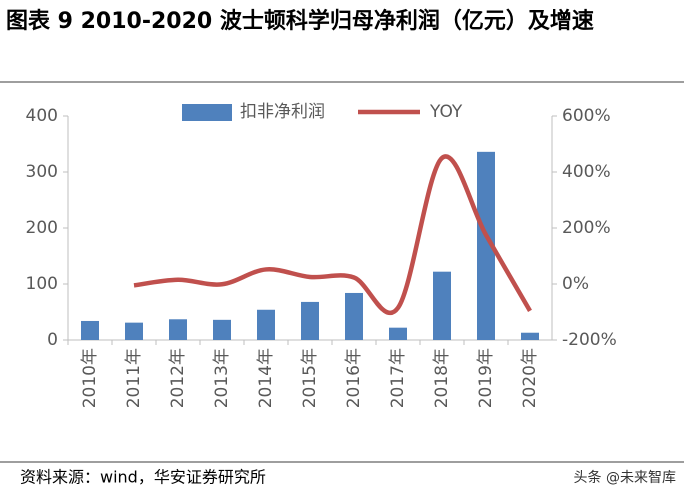 This screenshot has height=498, width=684. Describe the element at coordinates (178, 378) in the screenshot. I see `x-tick-label: 2012年` at that location.